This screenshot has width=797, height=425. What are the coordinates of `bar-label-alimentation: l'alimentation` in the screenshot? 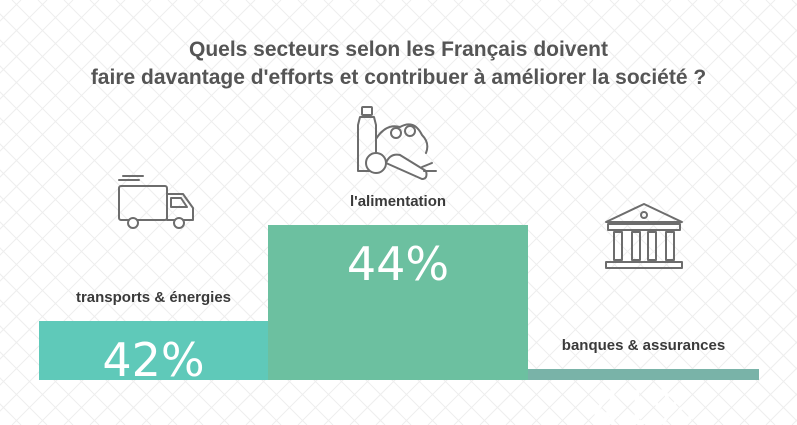 It's located at (398, 201).